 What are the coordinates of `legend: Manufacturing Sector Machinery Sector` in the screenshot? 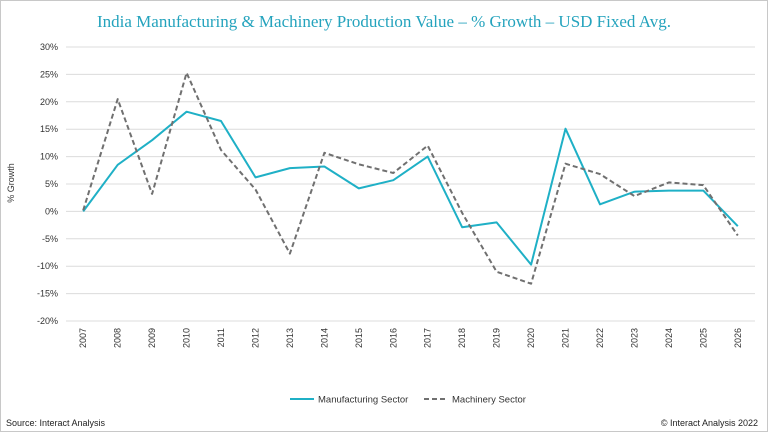 It's located at (408, 400).